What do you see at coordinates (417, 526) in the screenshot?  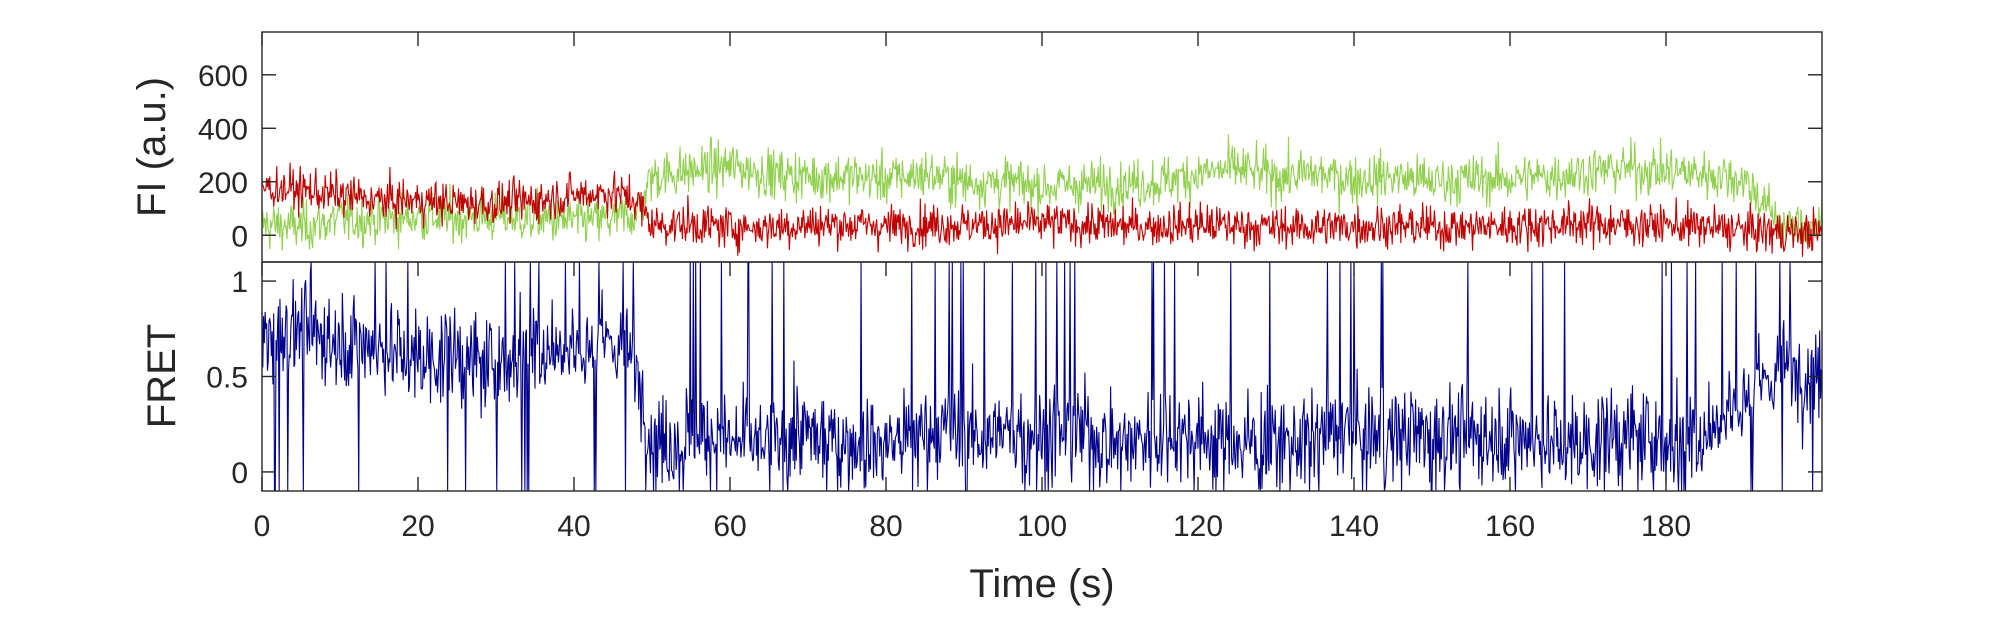 I see `time-x-tick-label: 20` at bounding box center [417, 526].